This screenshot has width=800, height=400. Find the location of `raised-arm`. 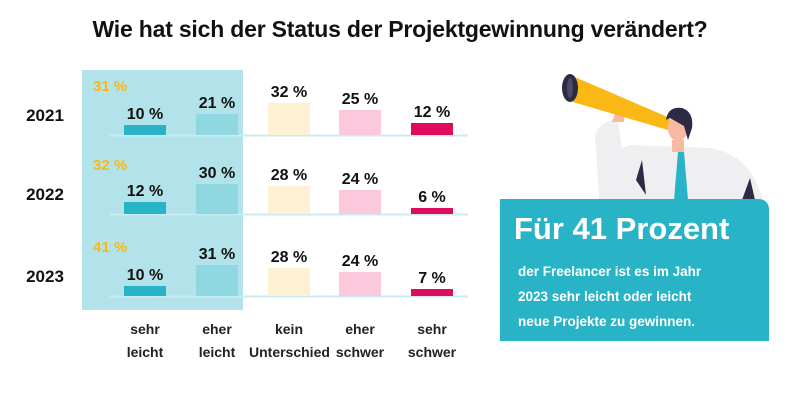

raised-arm is located at coordinates (608, 165).